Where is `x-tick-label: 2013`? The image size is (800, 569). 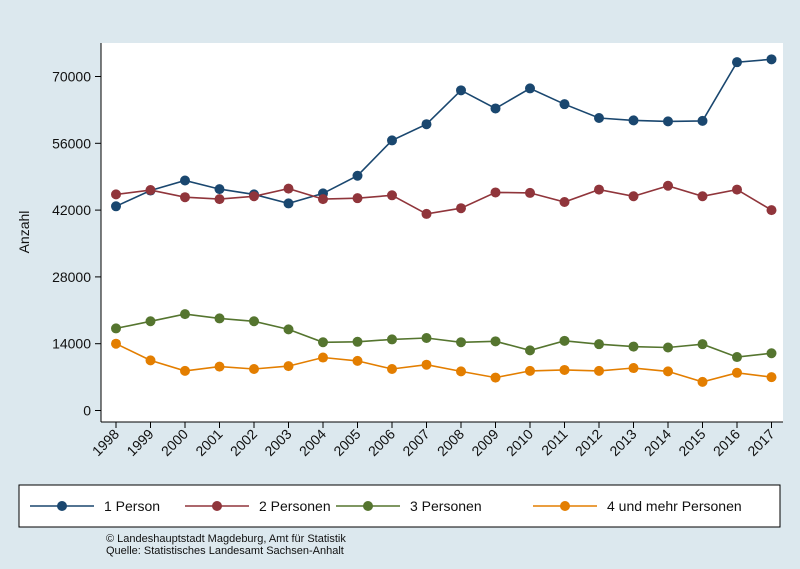 x-tick-label: 2013 is located at coordinates (622, 442).